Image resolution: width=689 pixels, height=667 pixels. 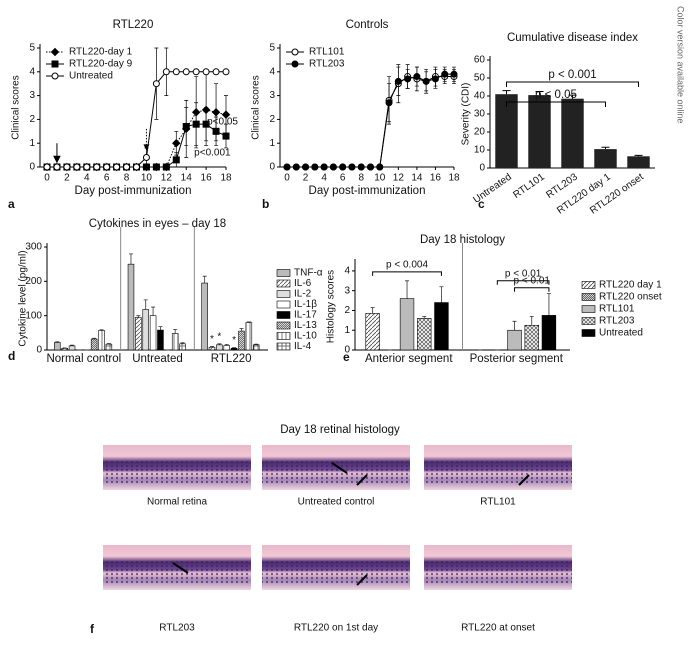 I want to click on legend-label: IL-1β, so click(x=305, y=304).